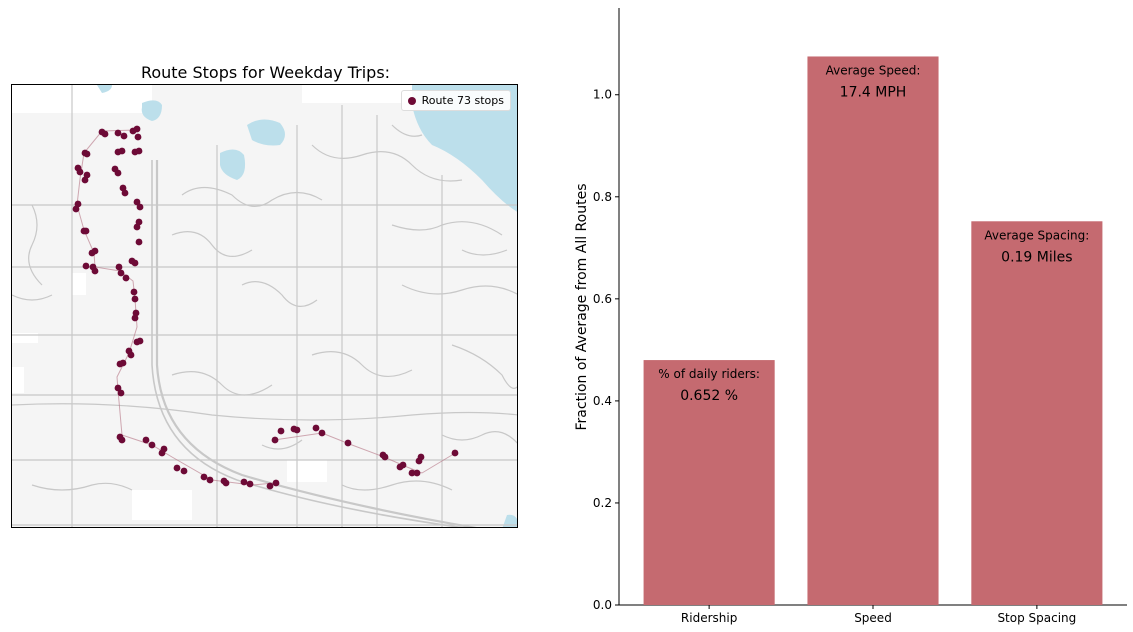  Describe the element at coordinates (462, 100) in the screenshot. I see `legend-label: Route 73 stops` at that location.